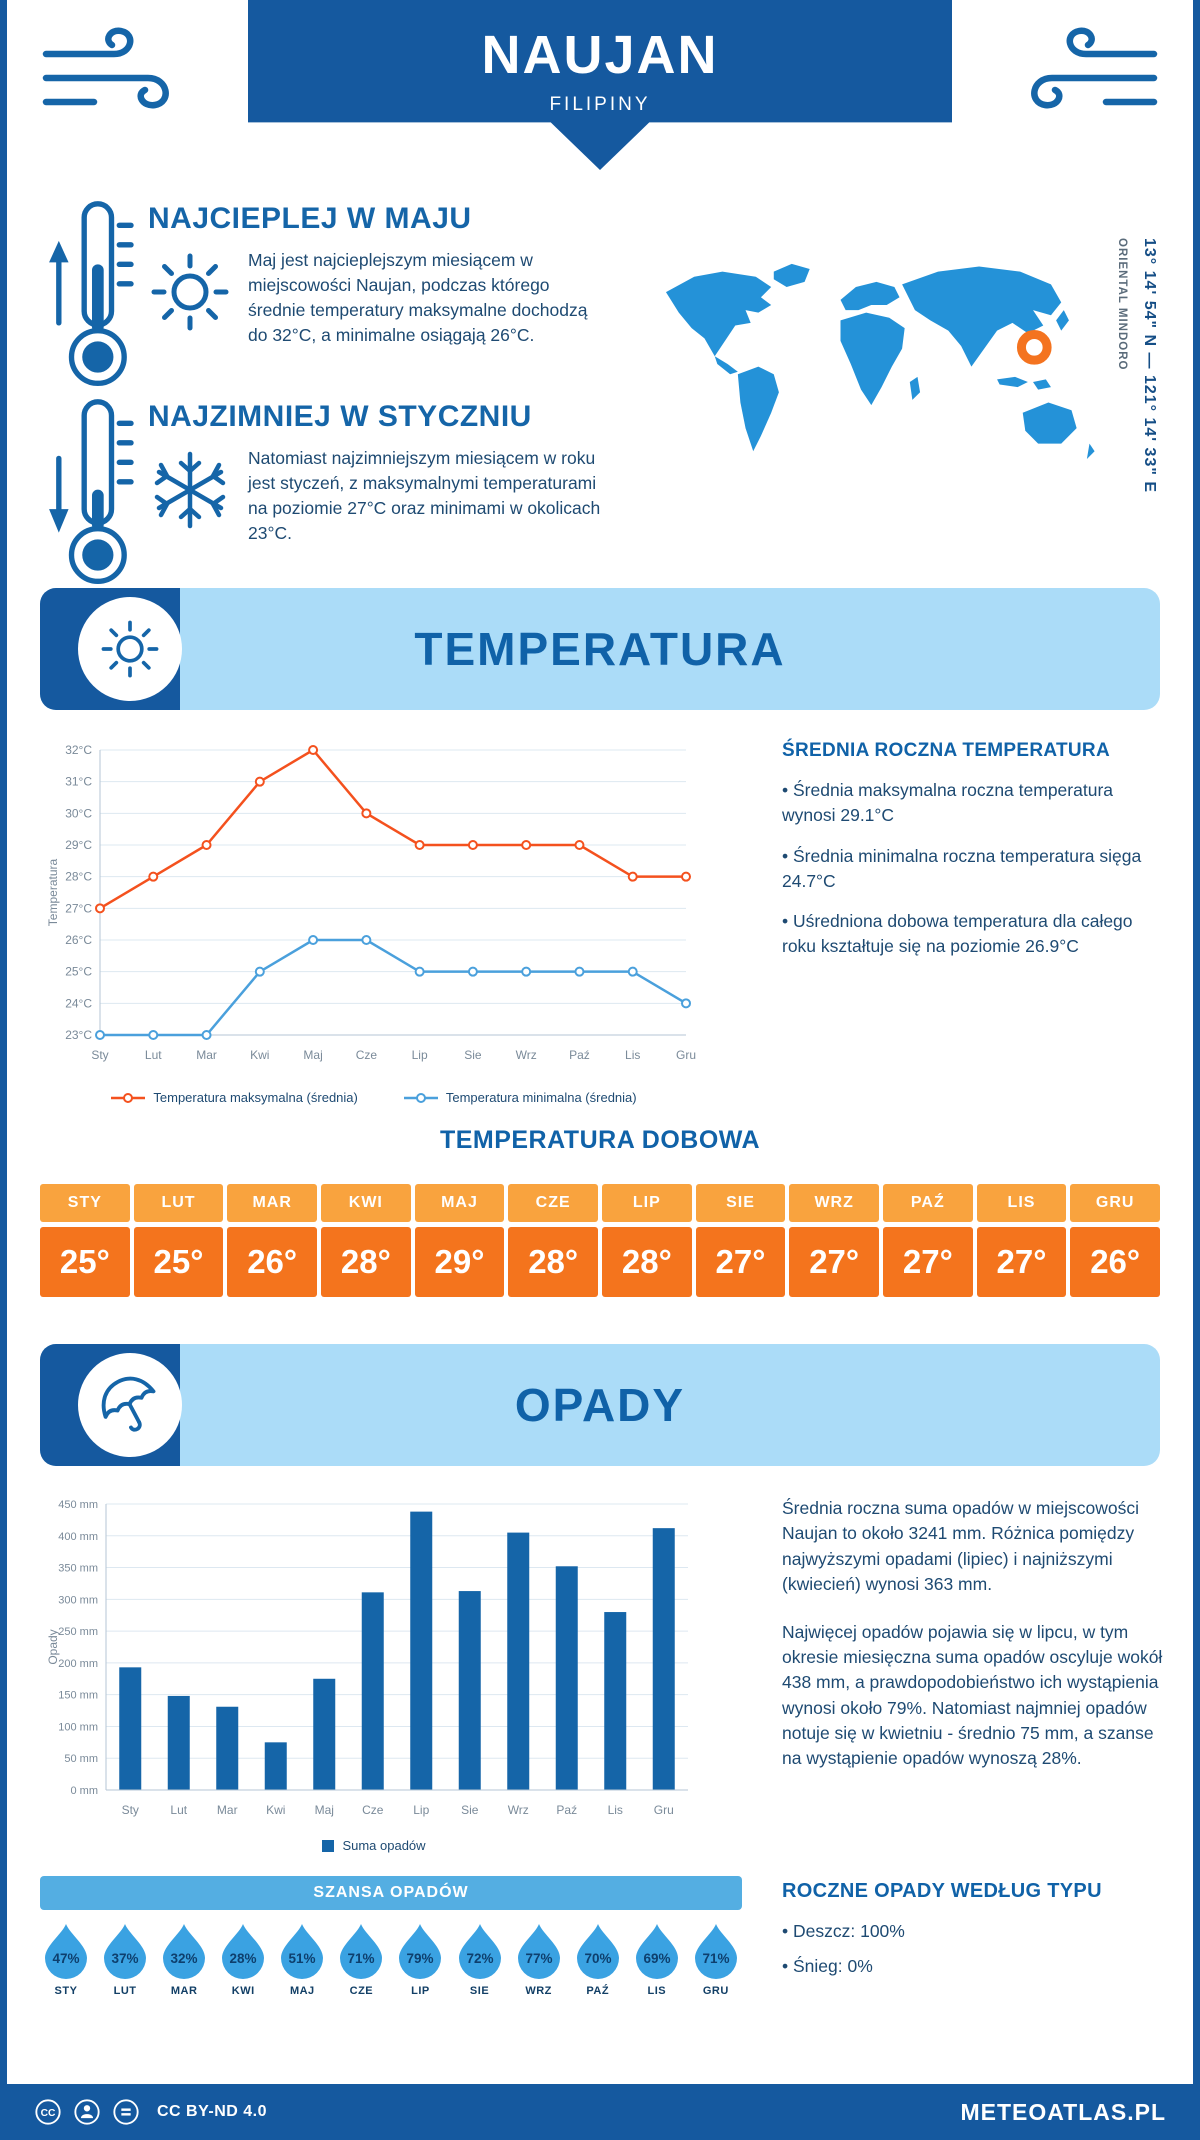 Image resolution: width=1200 pixels, height=2140 pixels. Describe the element at coordinates (632, 1055) in the screenshot. I see `svg-text: Lis` at that location.